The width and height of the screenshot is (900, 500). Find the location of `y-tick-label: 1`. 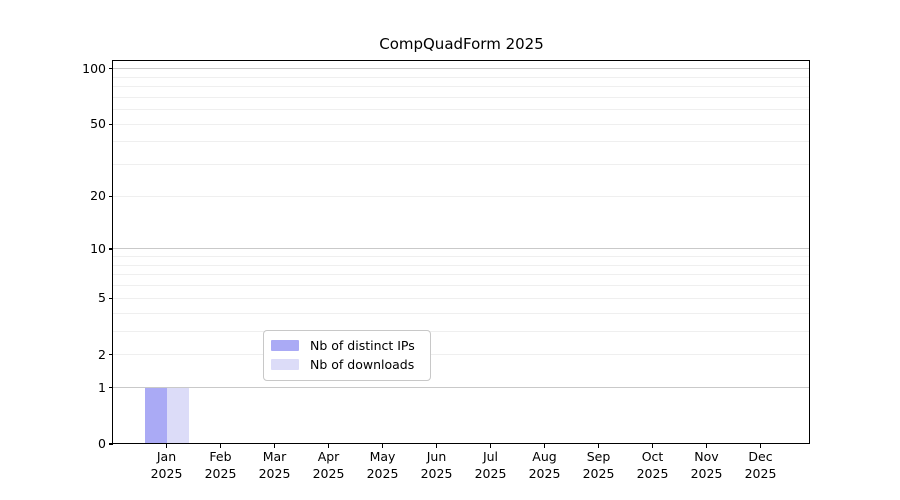

y-tick-label: 1 is located at coordinates (102, 387).